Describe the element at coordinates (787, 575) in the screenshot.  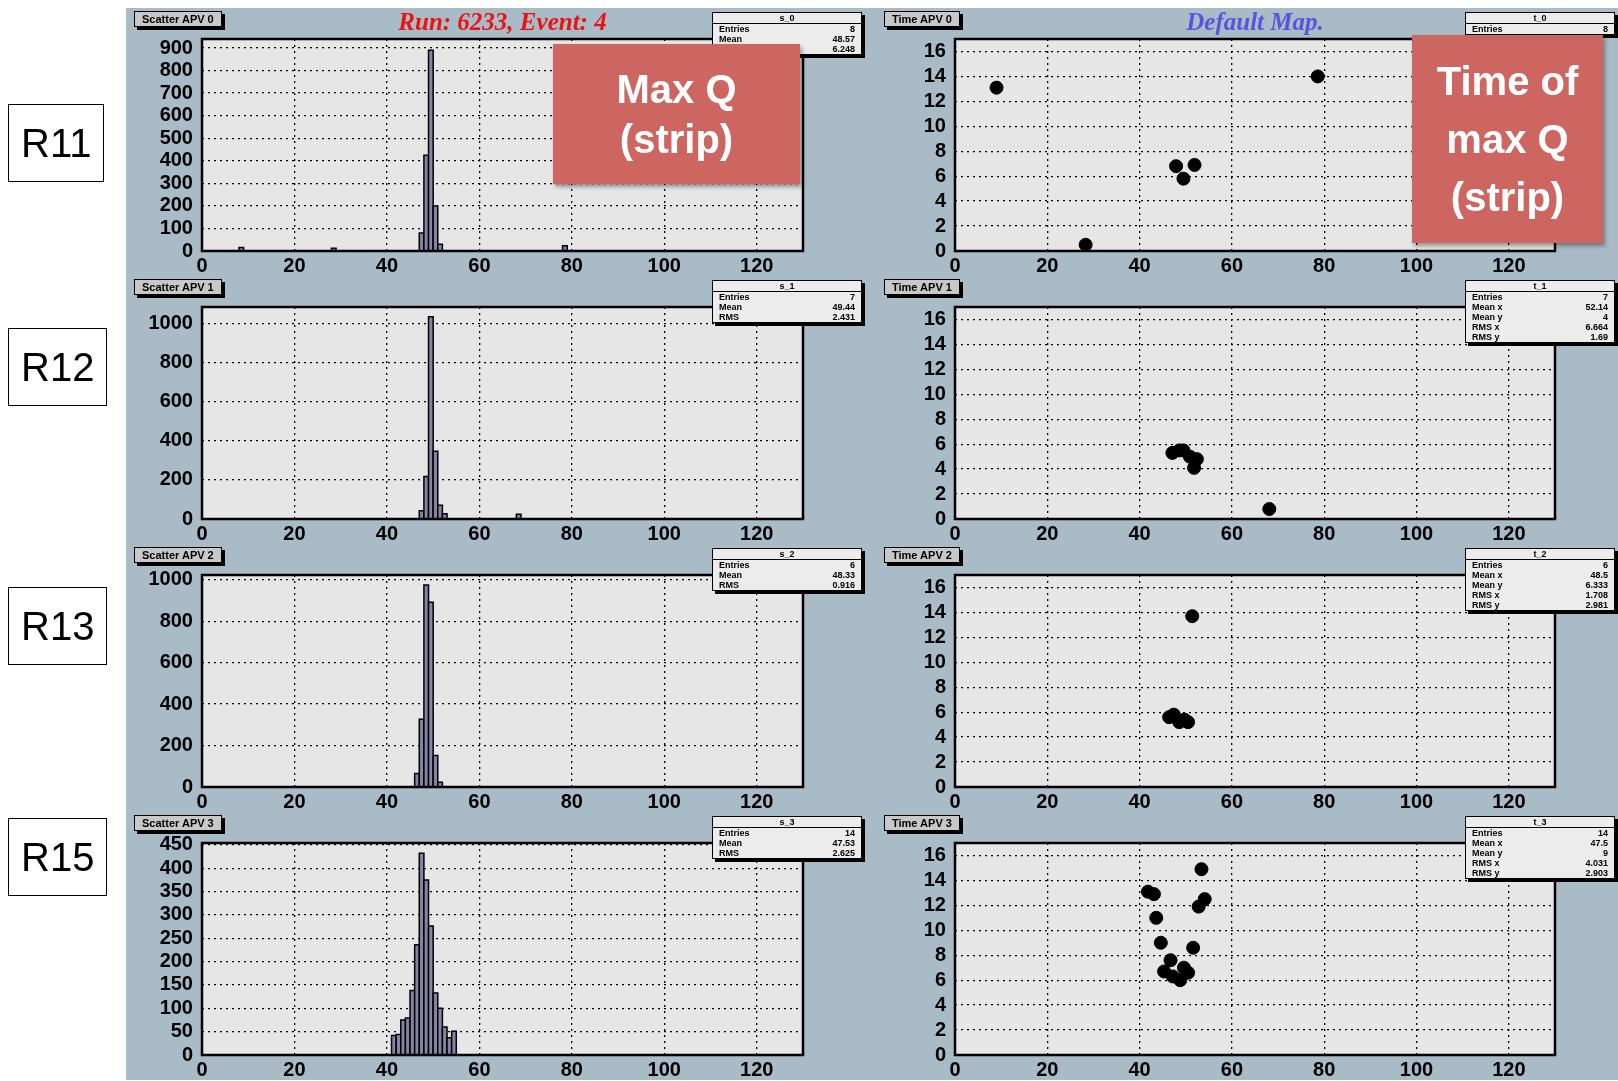
I see `text: Mean 48.33` at that location.